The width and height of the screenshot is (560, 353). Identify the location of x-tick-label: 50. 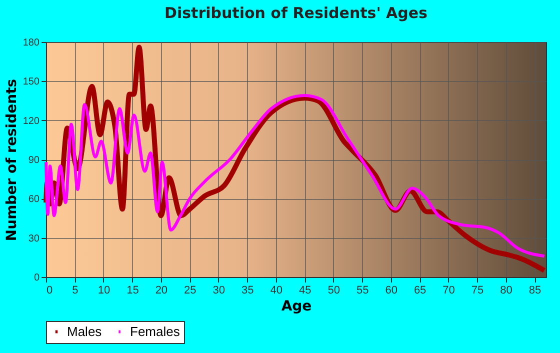
(334, 290).